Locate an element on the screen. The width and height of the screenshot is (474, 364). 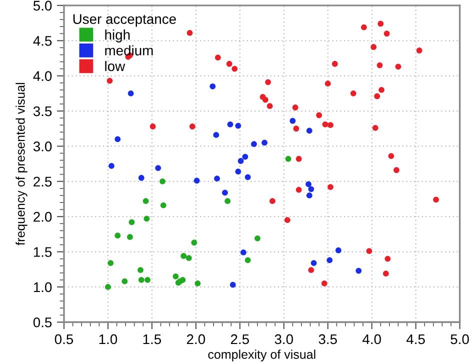
y-tick-label: 4.0 is located at coordinates (42, 76).